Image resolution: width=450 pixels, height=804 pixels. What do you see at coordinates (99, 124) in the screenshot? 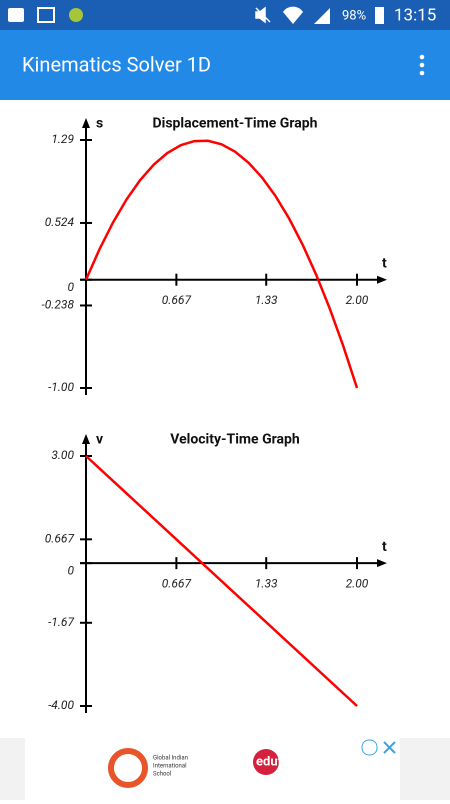
I see `y-axis-label: s` at bounding box center [99, 124].